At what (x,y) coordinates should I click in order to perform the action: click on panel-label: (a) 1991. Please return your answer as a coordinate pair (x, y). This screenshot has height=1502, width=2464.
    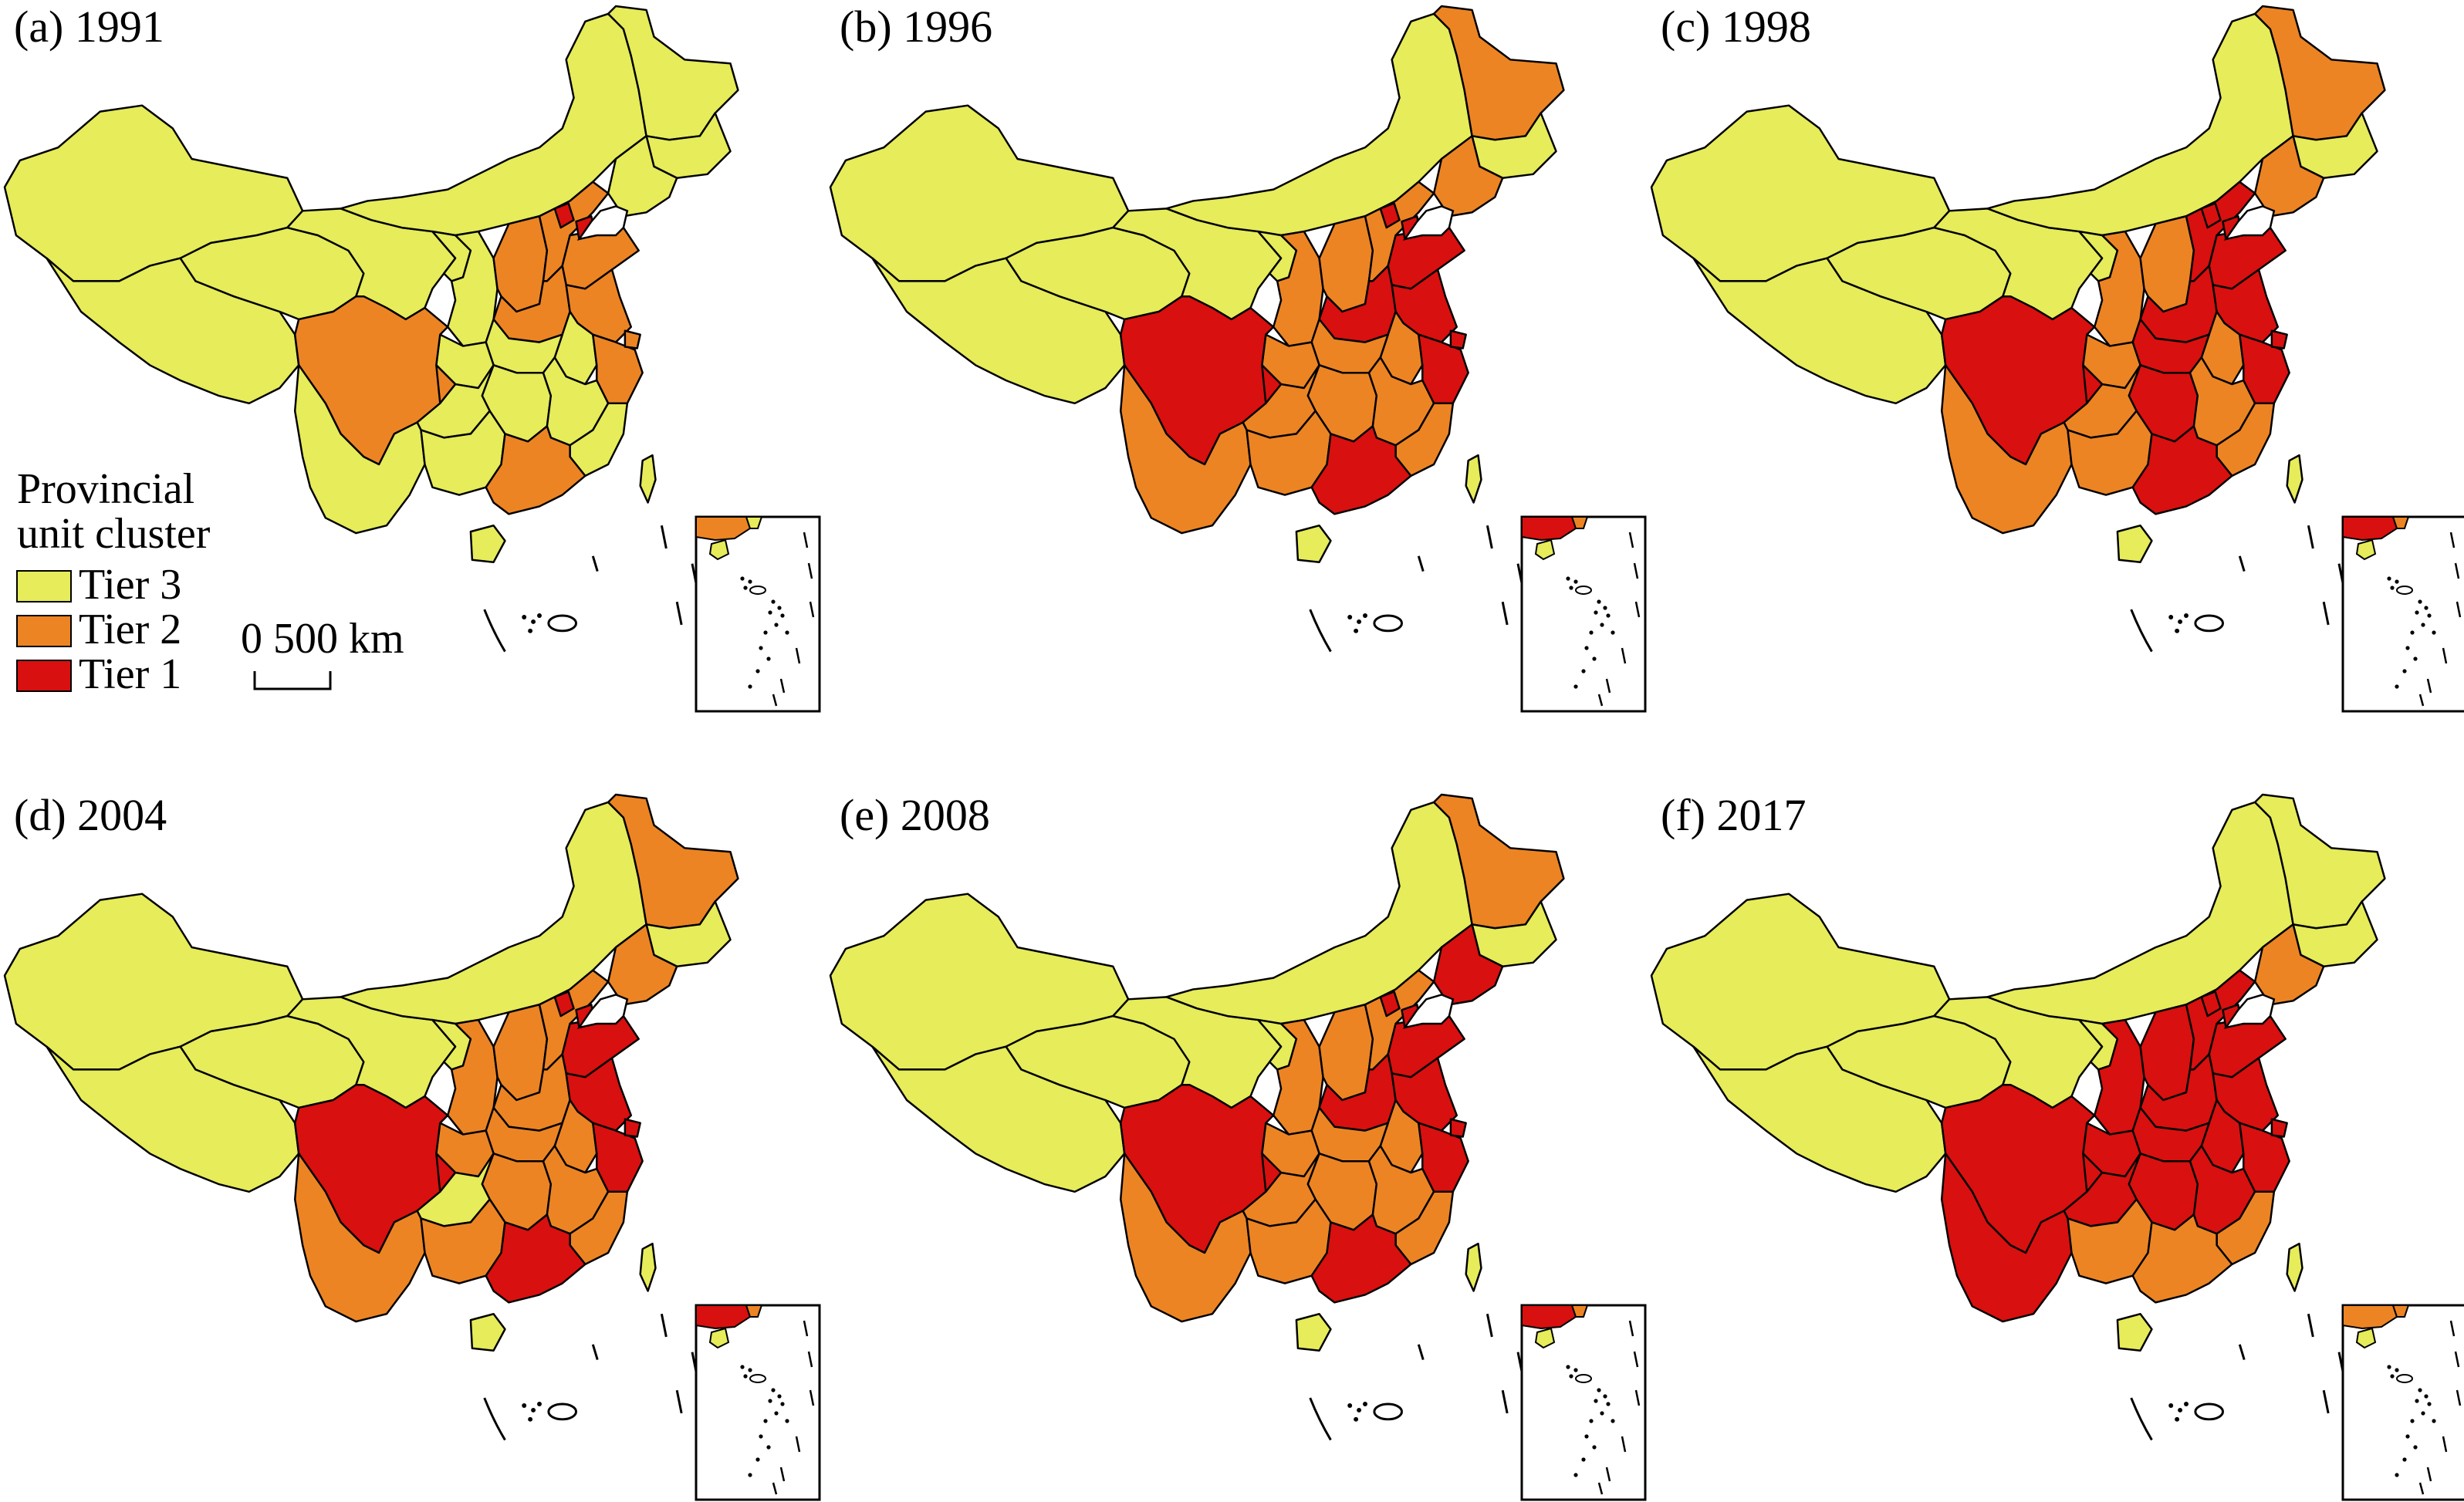
    Looking at the image, I should click on (89, 27).